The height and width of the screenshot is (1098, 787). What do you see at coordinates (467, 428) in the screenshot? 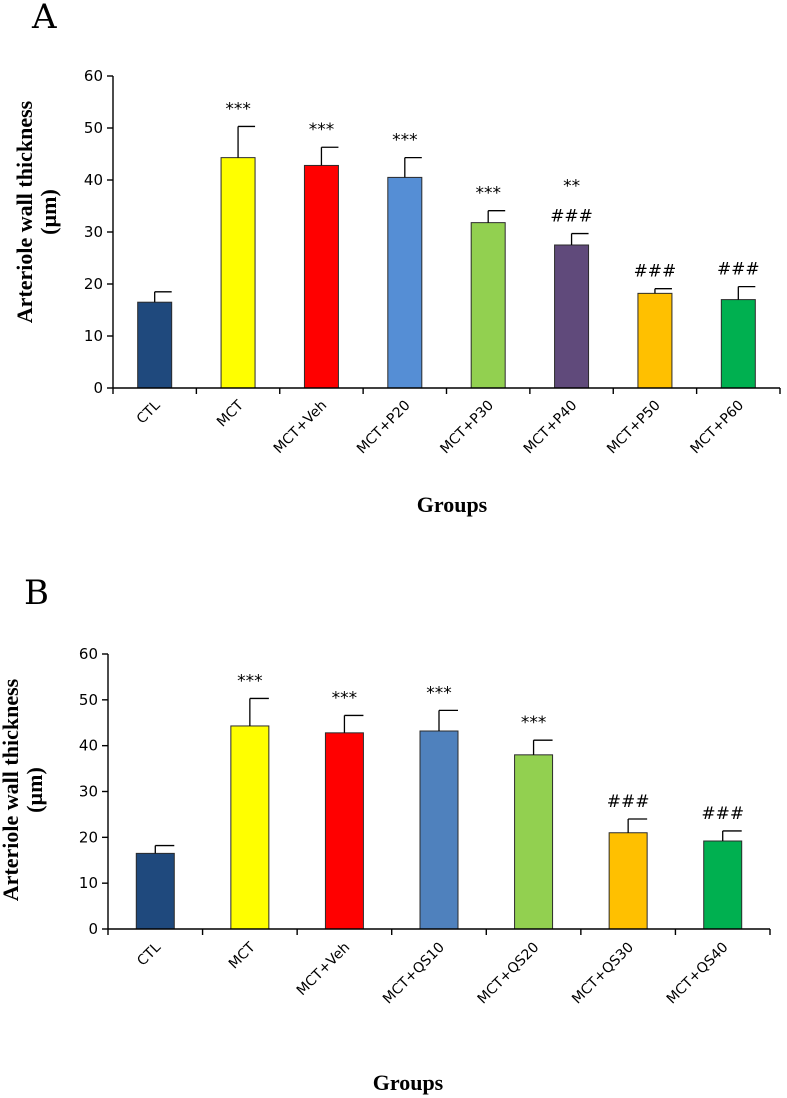
I see `category-label: MCT+P30` at bounding box center [467, 428].